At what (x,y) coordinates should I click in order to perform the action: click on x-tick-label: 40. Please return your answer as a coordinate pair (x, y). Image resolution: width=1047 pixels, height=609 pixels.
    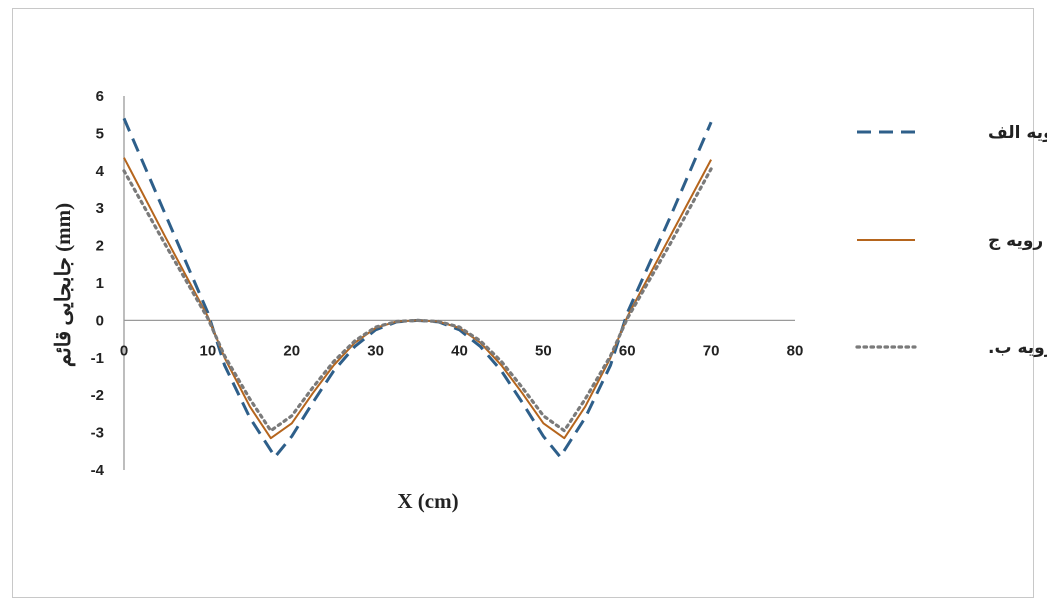
    Looking at the image, I should click on (459, 350).